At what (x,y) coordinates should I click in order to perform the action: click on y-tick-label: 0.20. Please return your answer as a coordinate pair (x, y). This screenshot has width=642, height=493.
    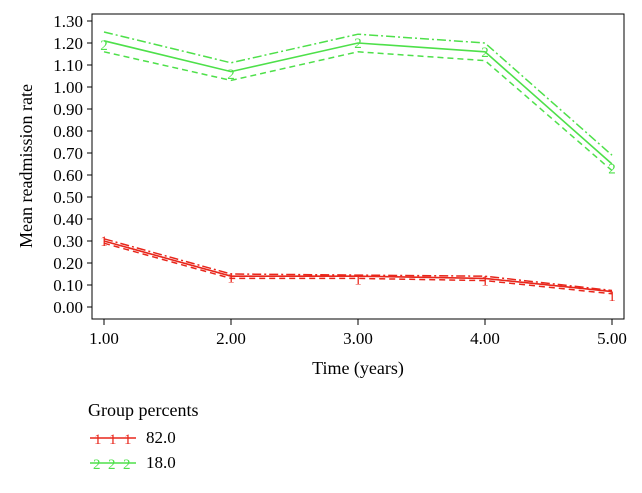
    Looking at the image, I should click on (68, 263).